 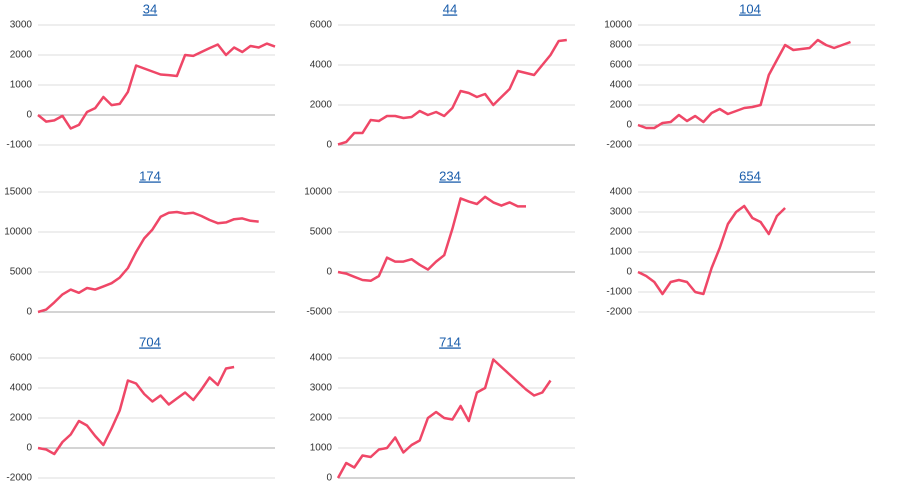 I want to click on chart-title: 714, so click(x=450, y=341).